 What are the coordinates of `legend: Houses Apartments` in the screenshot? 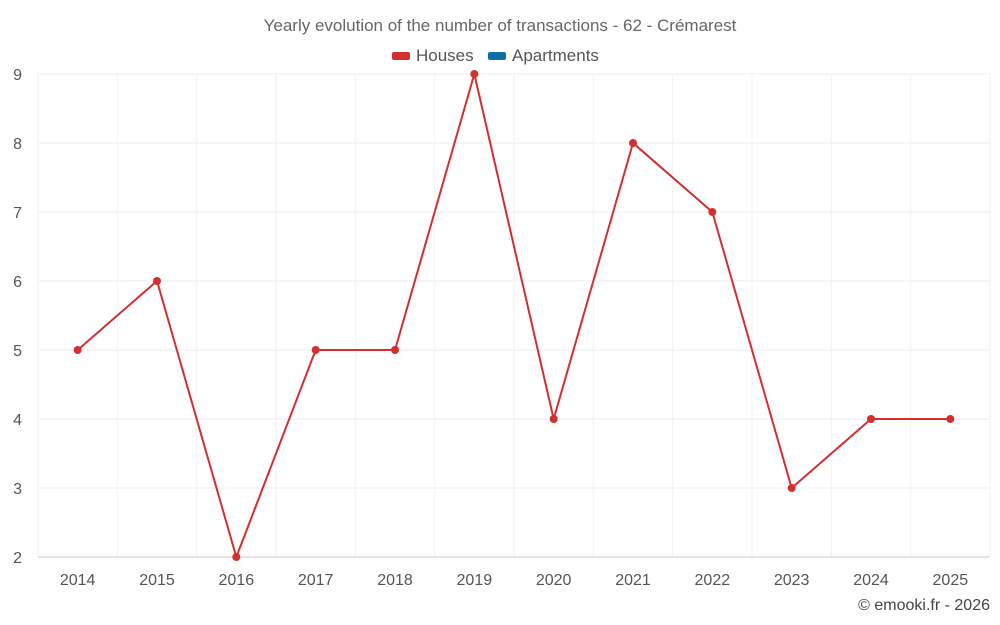 It's located at (495, 55).